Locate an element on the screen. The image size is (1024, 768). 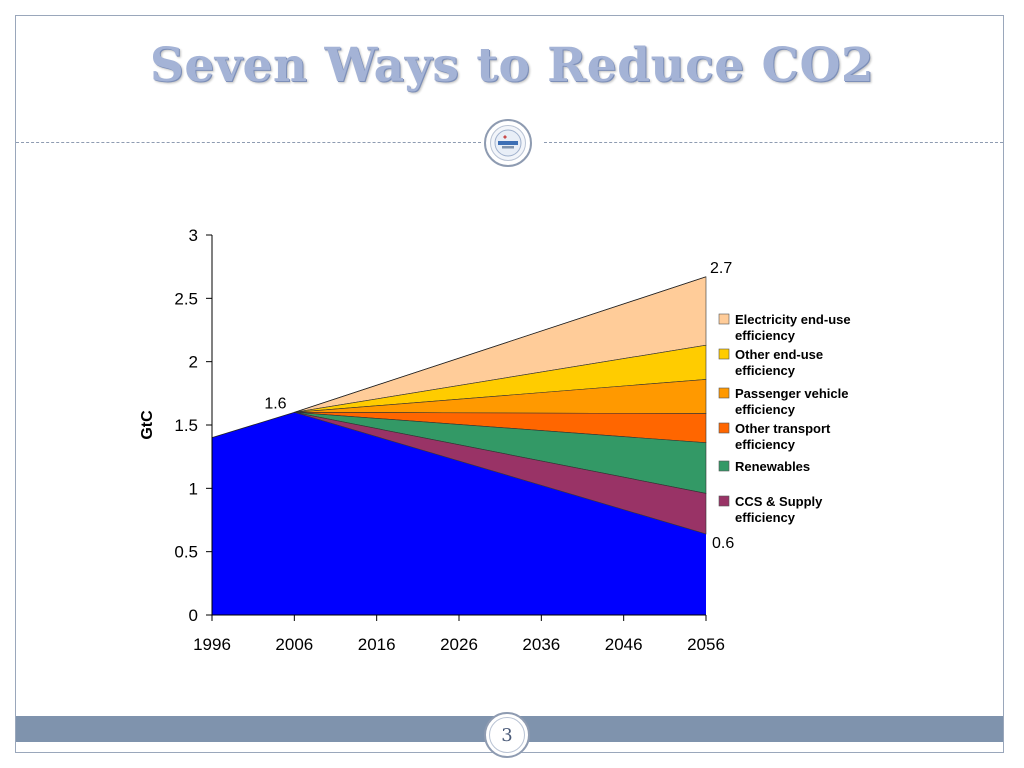
history-line is located at coordinates (253, 425).